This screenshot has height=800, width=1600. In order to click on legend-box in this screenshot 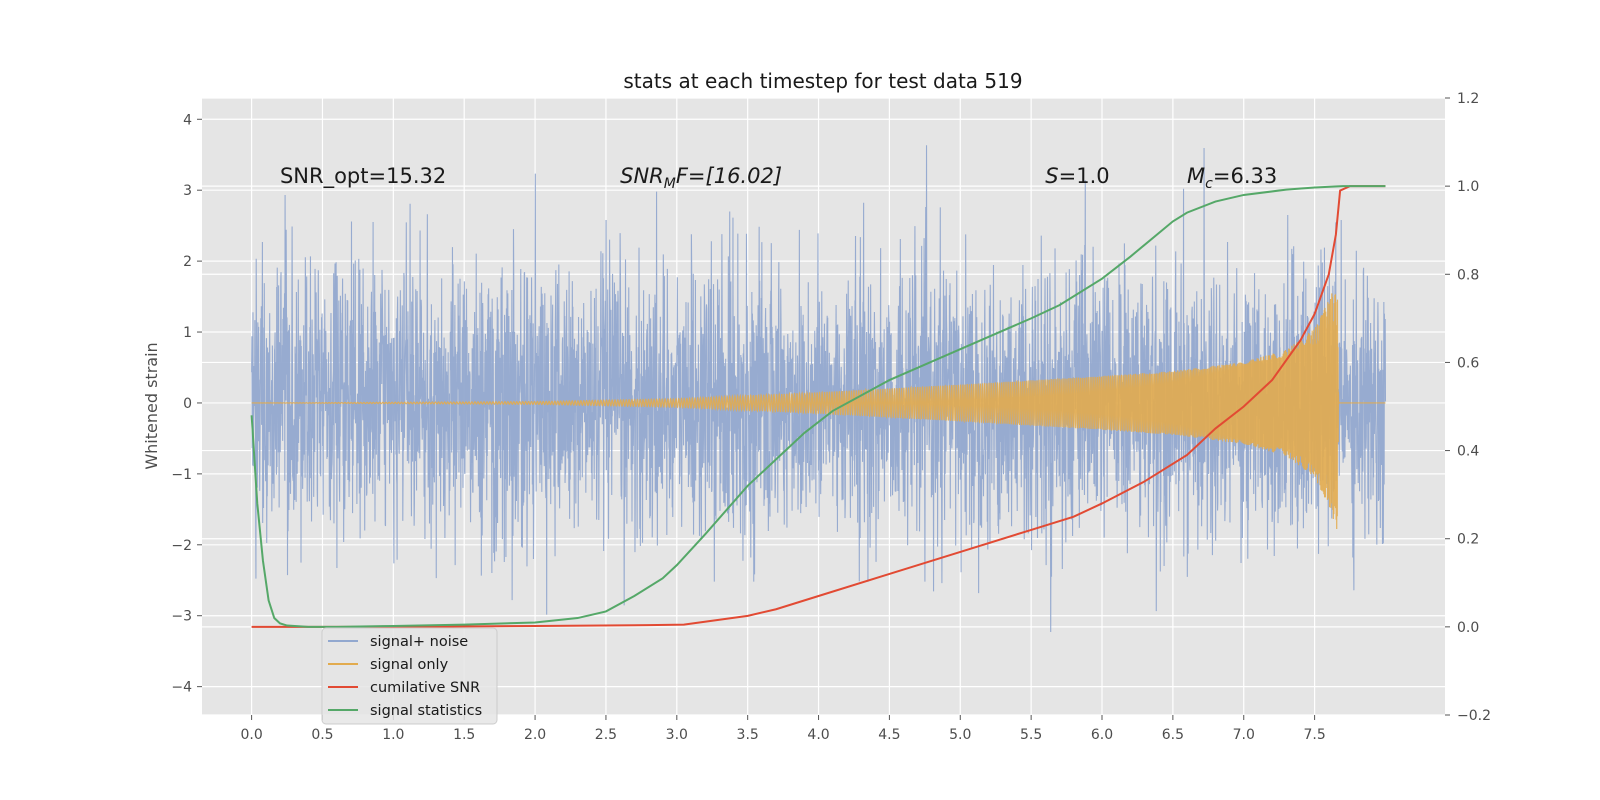, I will do `click(409, 676)`.